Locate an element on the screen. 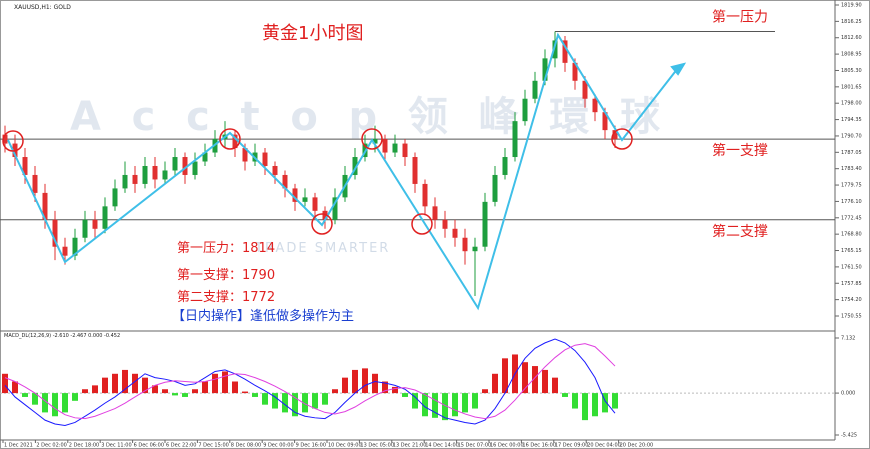 The height and width of the screenshot is (449, 870). x-tick-label: 16 Dec 00:00 is located at coordinates (507, 446).